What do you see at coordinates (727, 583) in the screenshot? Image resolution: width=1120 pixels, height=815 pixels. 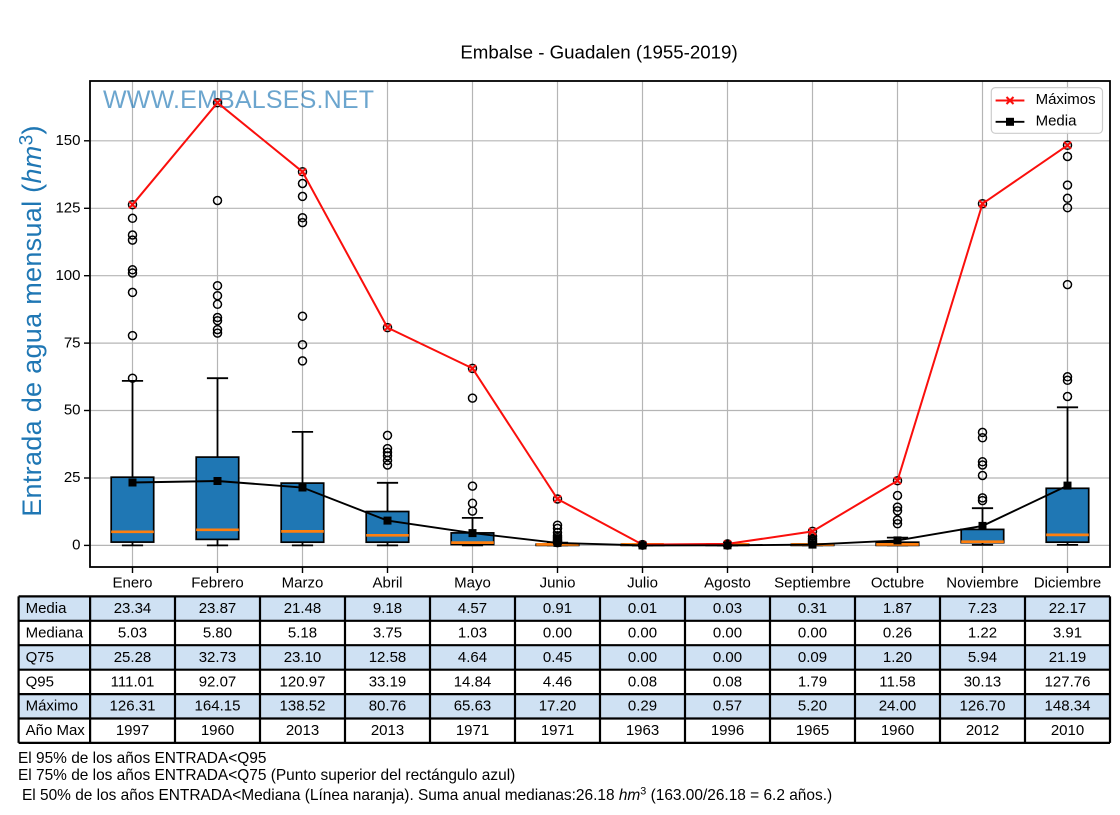 I see `svg-text: Agosto` at bounding box center [727, 583].